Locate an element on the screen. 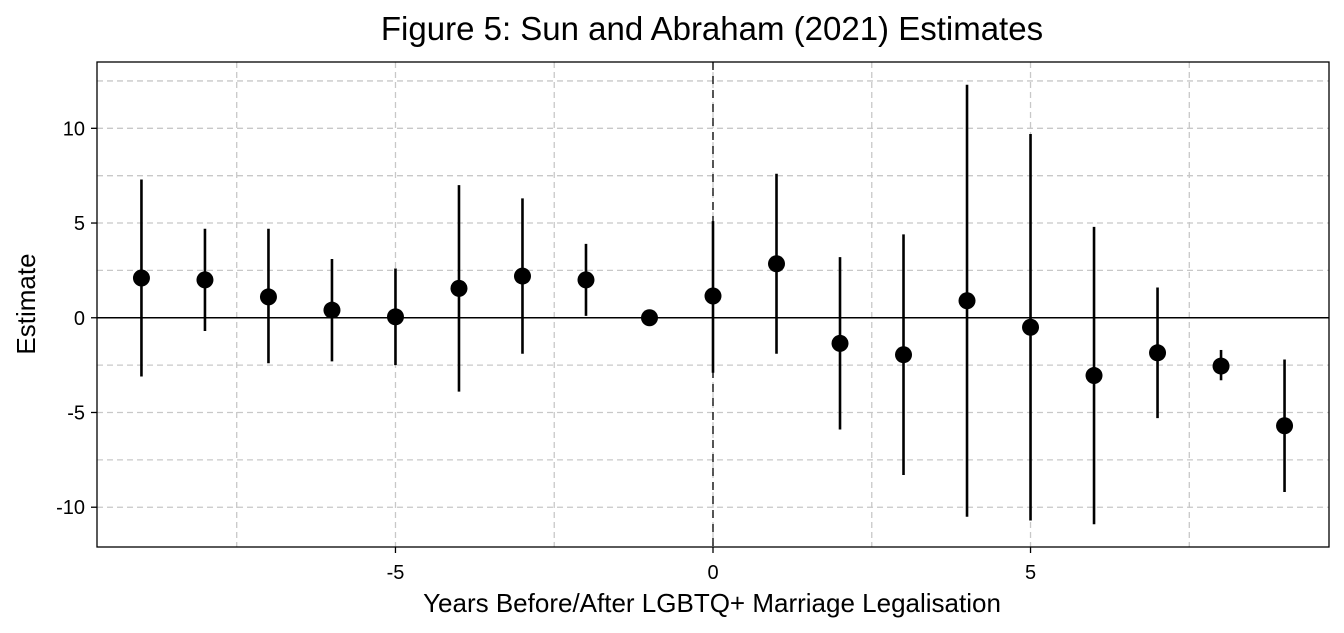  x-tick-label: 0 is located at coordinates (712, 573).